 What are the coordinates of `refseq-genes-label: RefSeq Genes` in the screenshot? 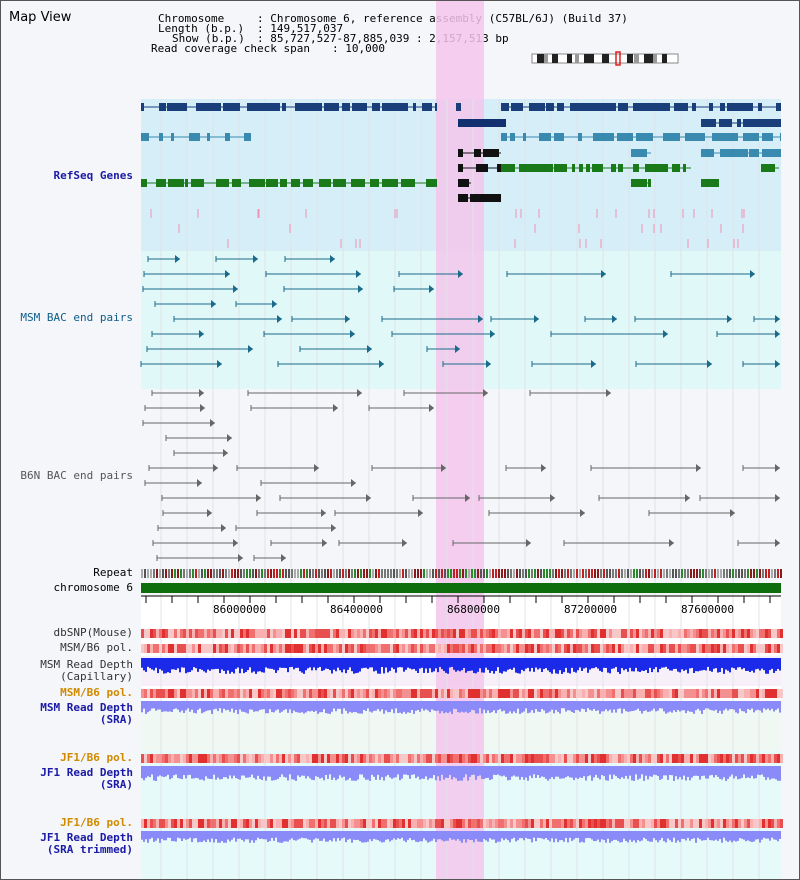 It's located at (93, 175).